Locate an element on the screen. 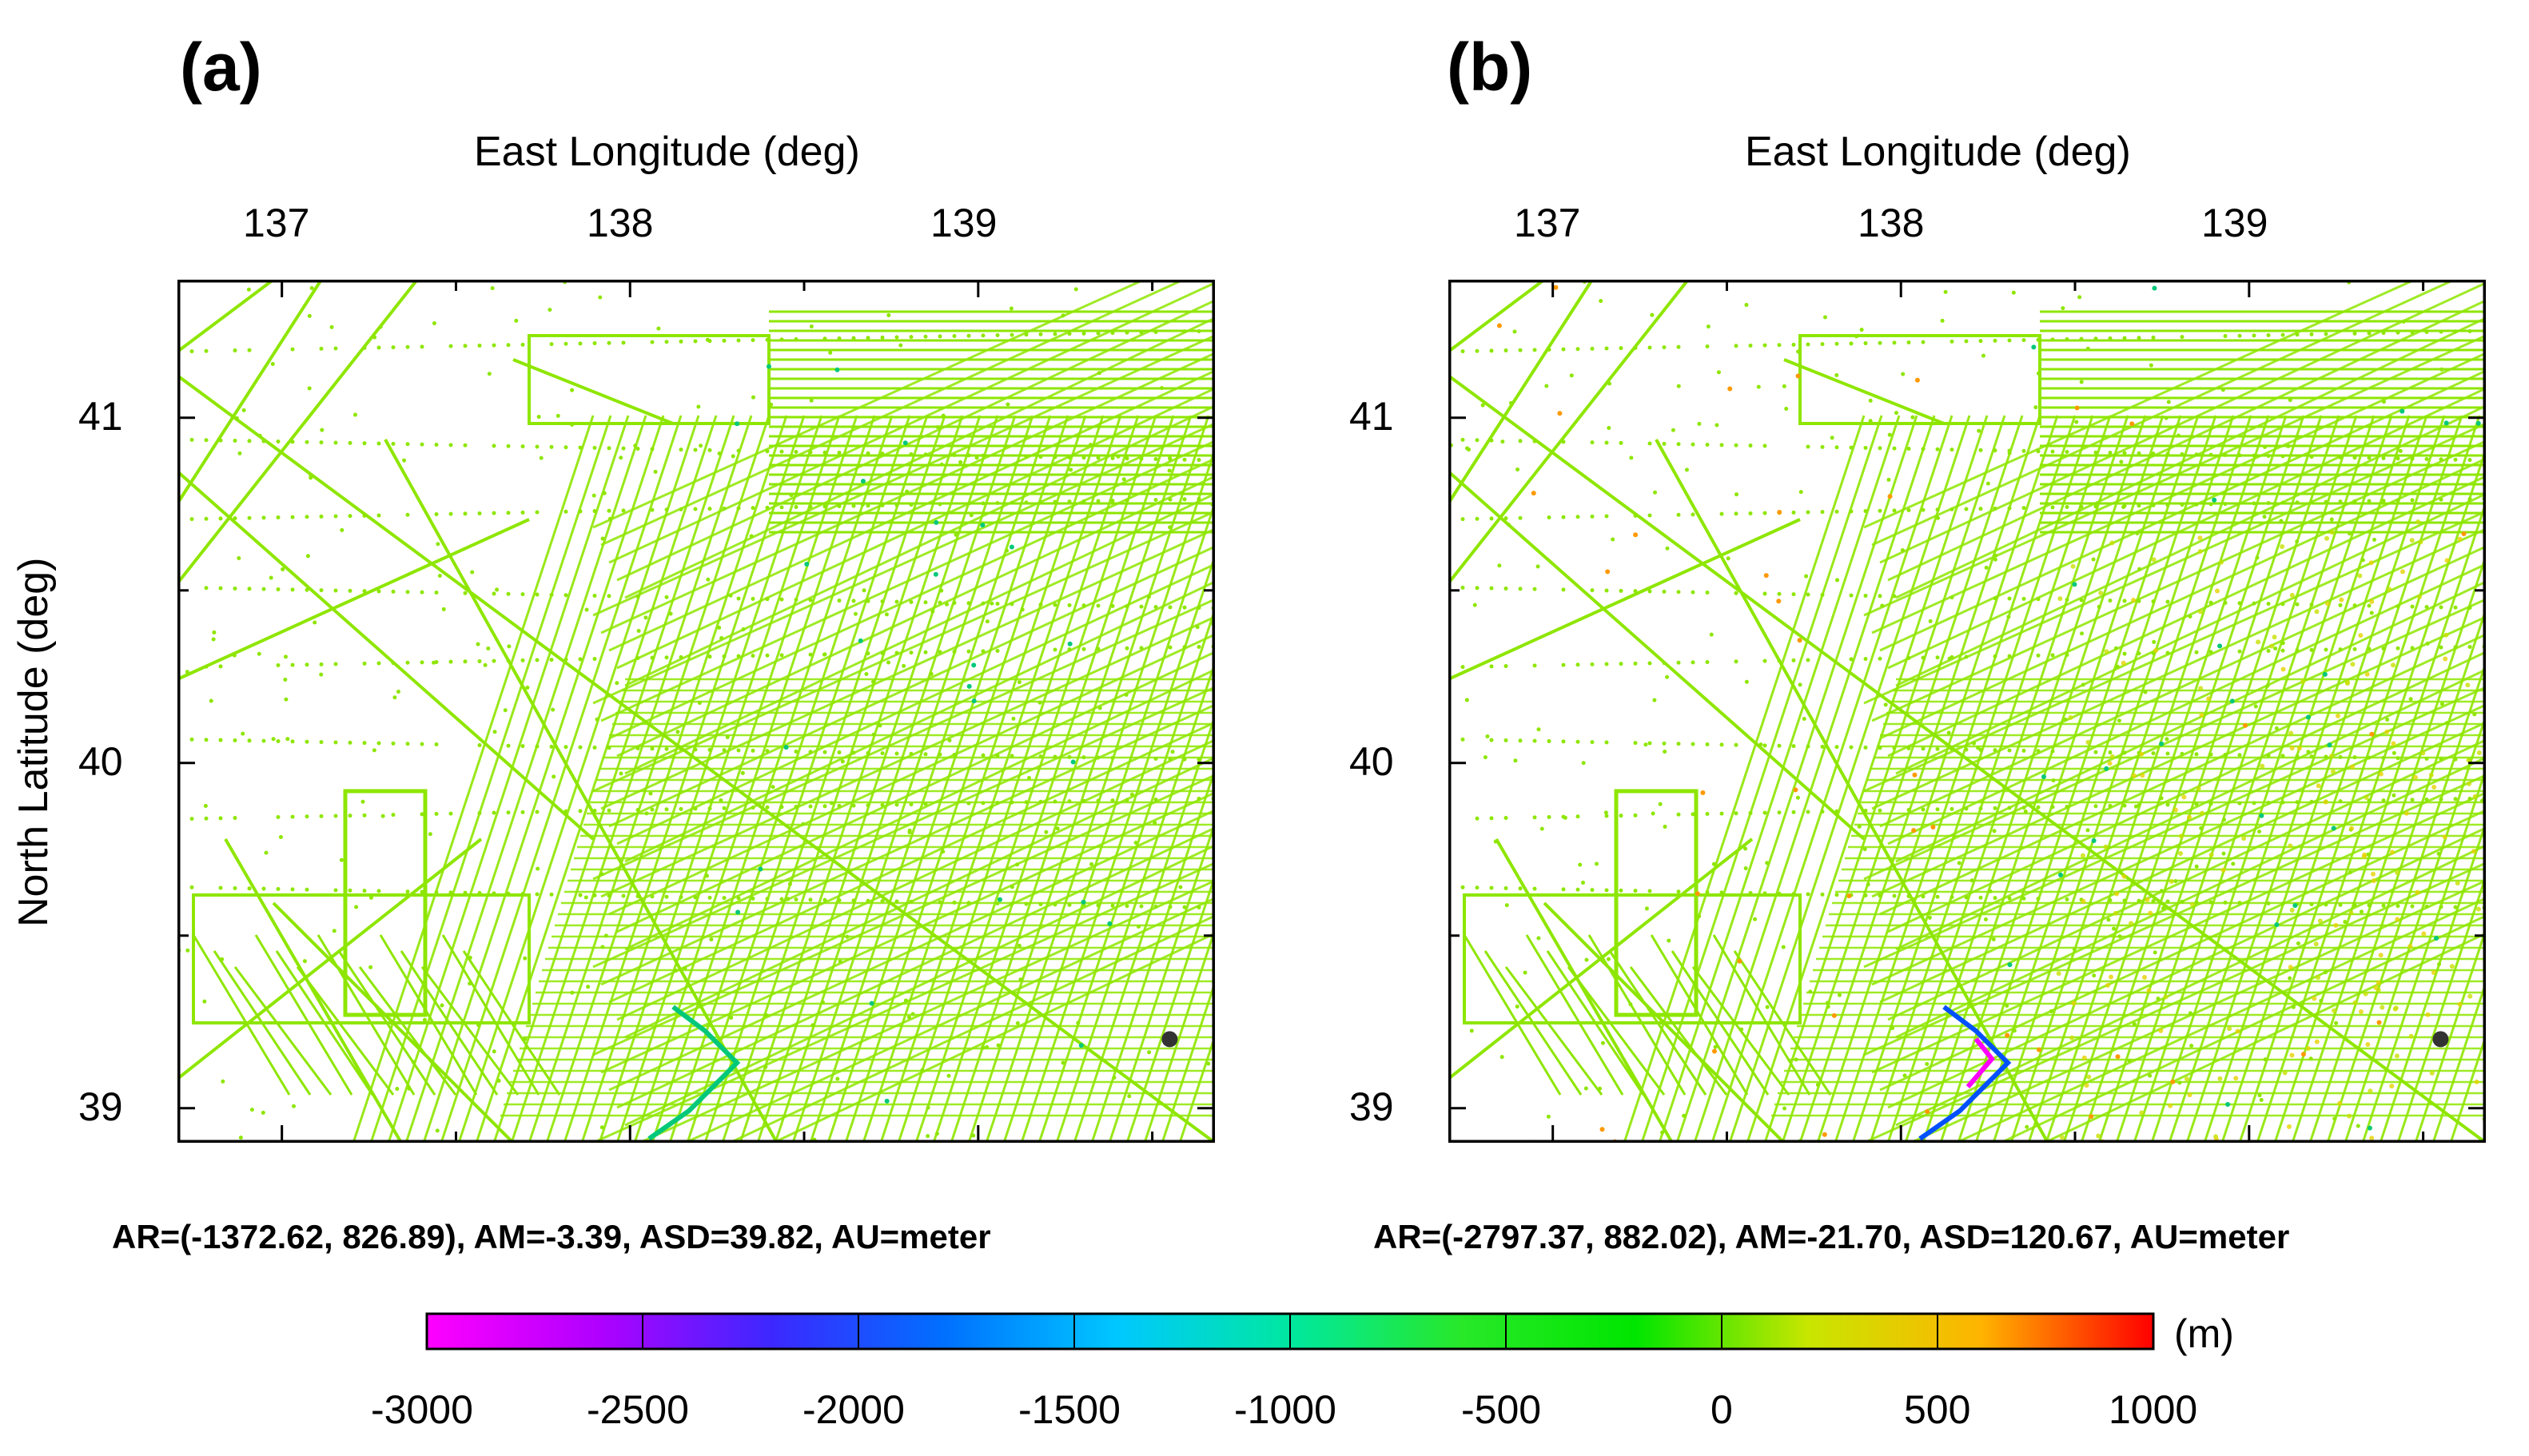 The width and height of the screenshot is (2529, 1456). panel-a-left-axis-title: North Latitude (deg) is located at coordinates (33, 742).